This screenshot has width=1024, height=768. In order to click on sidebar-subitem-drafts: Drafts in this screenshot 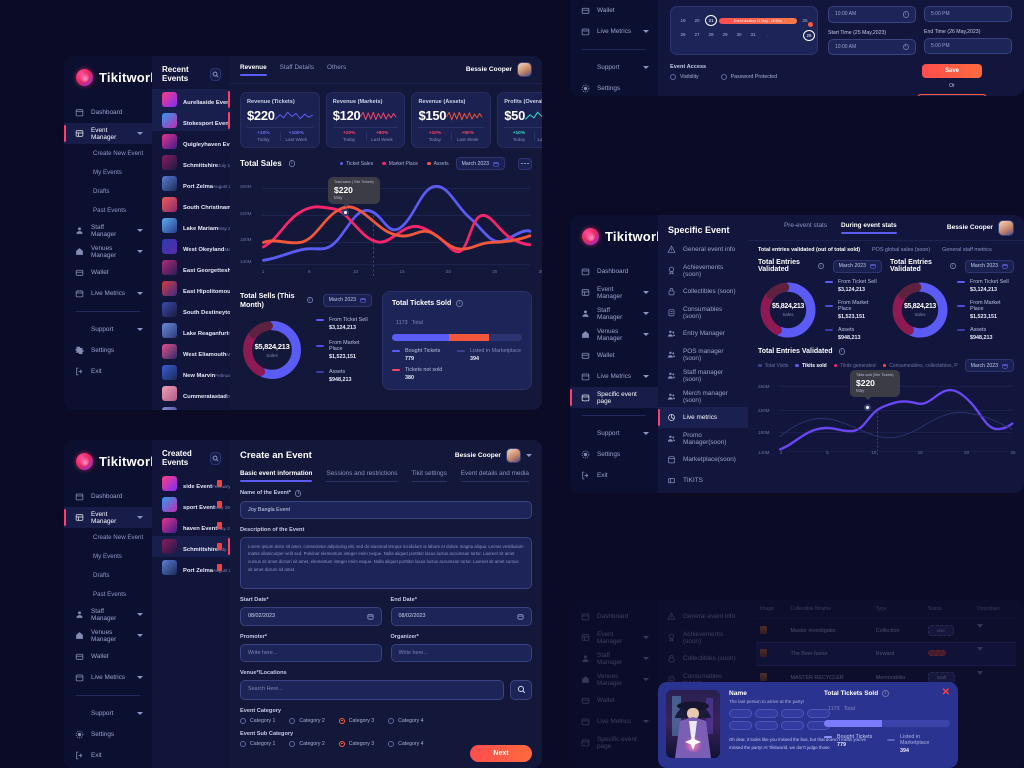, I will do `click(101, 575)`.